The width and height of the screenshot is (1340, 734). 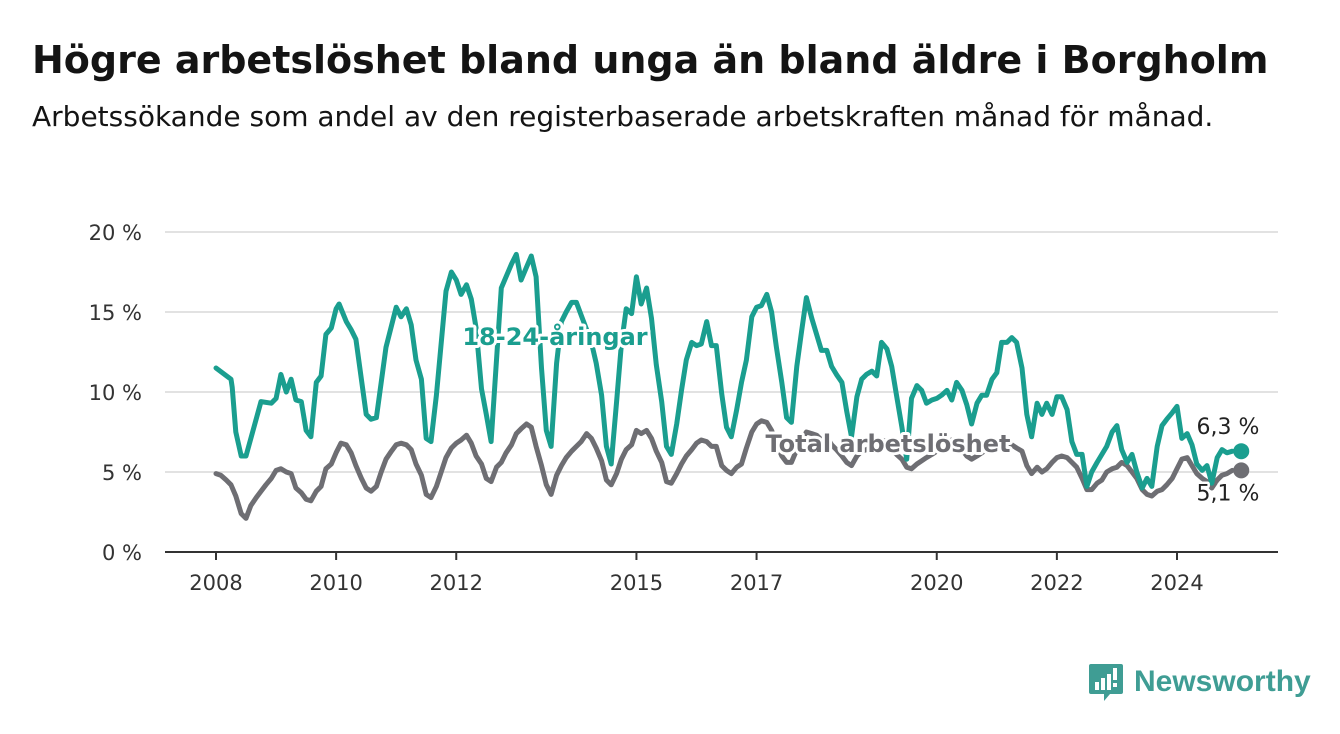 What do you see at coordinates (215, 583) in the screenshot?
I see `x-tick-label: 2008` at bounding box center [215, 583].